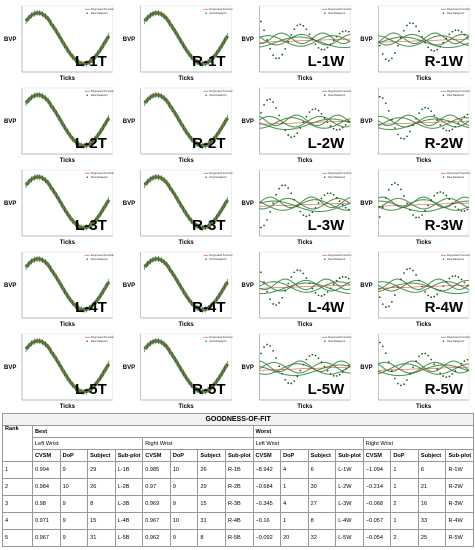  Describe the element at coordinates (349, 487) in the screenshot. I see `table-cell: L-2W` at that location.